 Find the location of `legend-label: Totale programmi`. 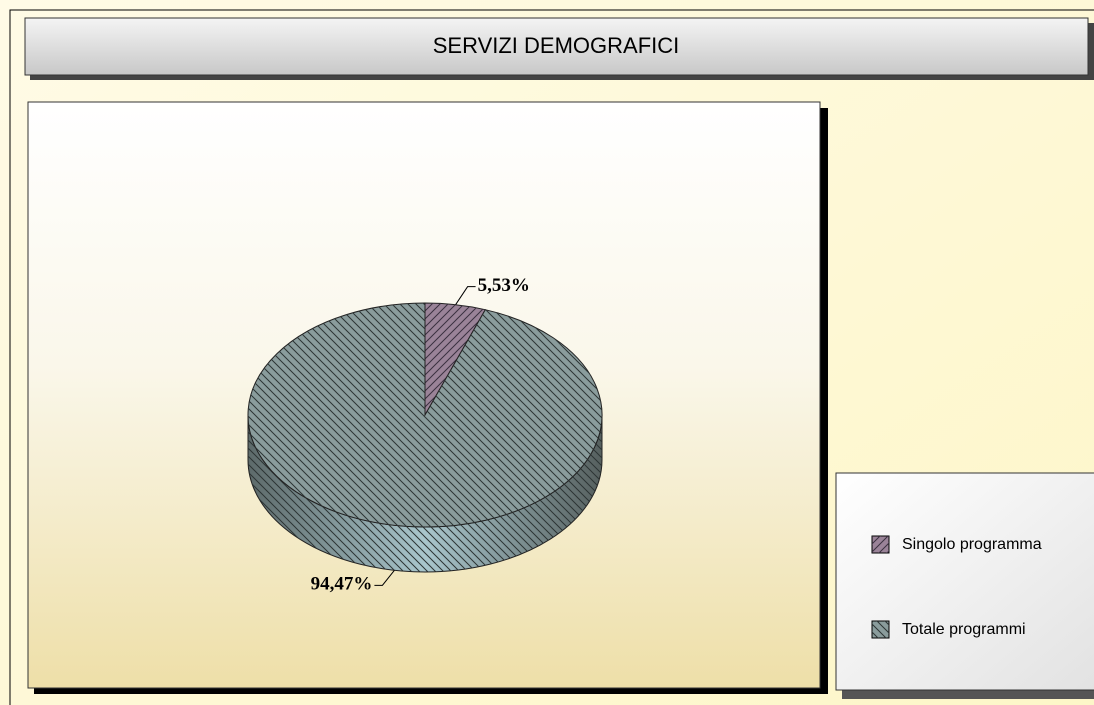

legend-label: Totale programmi is located at coordinates (964, 629).